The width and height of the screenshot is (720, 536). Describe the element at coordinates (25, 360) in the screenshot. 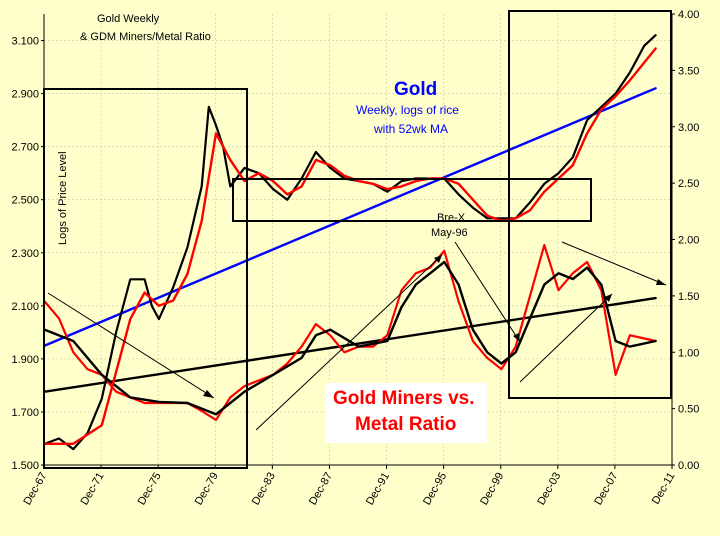

I see `left-tick-label: 1.900` at that location.